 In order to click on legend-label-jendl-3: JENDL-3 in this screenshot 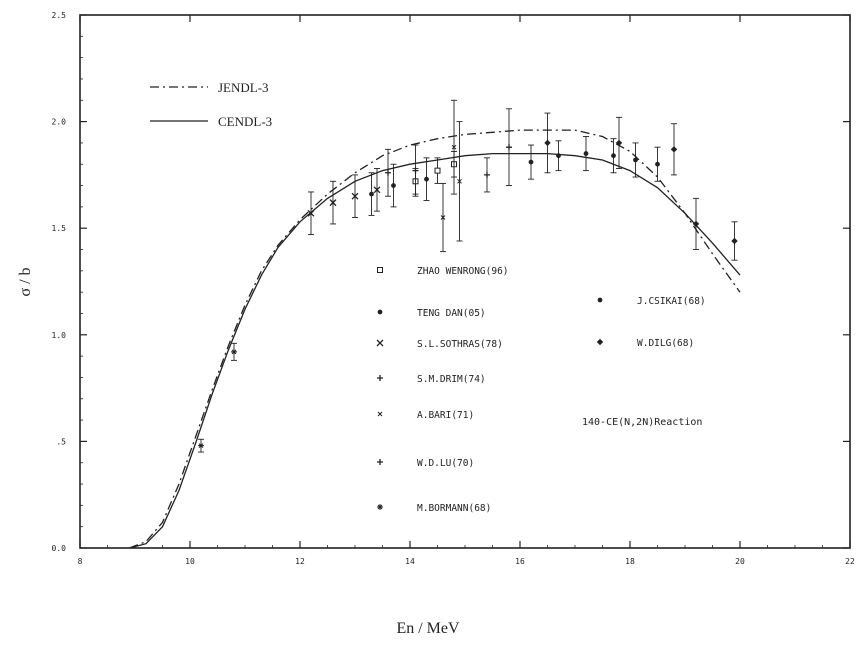, I will do `click(243, 87)`.